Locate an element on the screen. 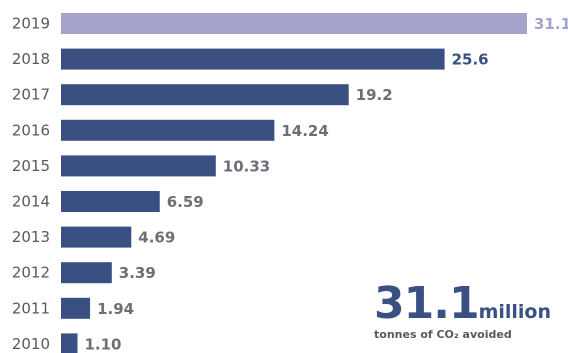 The image size is (568, 353). category-label: 2011 is located at coordinates (31, 308).